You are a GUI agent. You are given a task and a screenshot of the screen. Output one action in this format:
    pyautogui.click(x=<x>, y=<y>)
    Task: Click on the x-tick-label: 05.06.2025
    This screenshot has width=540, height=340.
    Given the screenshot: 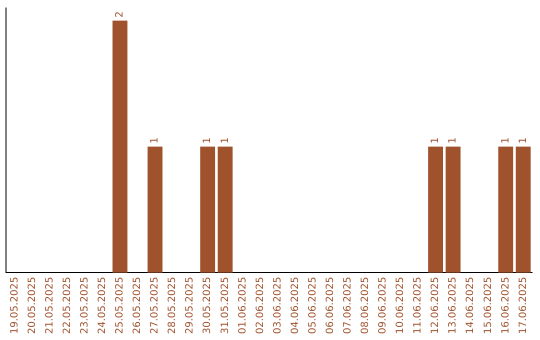 What is the action you would take?
    pyautogui.click(x=312, y=305)
    